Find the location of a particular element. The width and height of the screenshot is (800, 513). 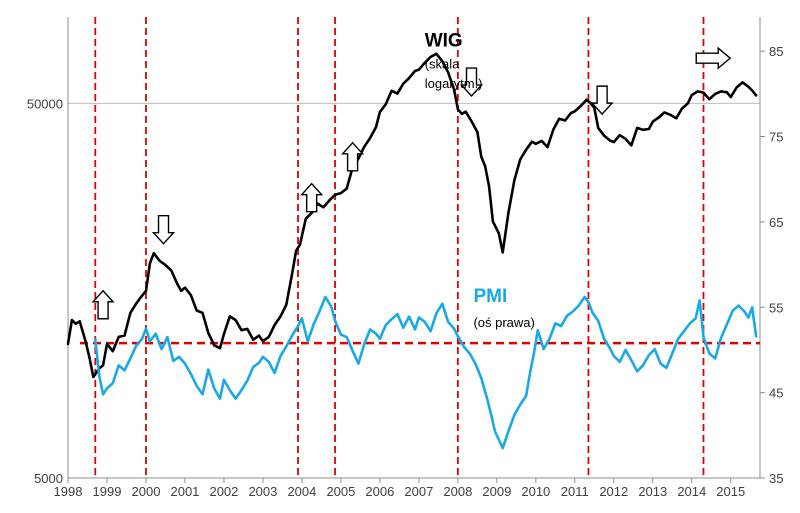

x-tick-label: 2002 is located at coordinates (223, 491).